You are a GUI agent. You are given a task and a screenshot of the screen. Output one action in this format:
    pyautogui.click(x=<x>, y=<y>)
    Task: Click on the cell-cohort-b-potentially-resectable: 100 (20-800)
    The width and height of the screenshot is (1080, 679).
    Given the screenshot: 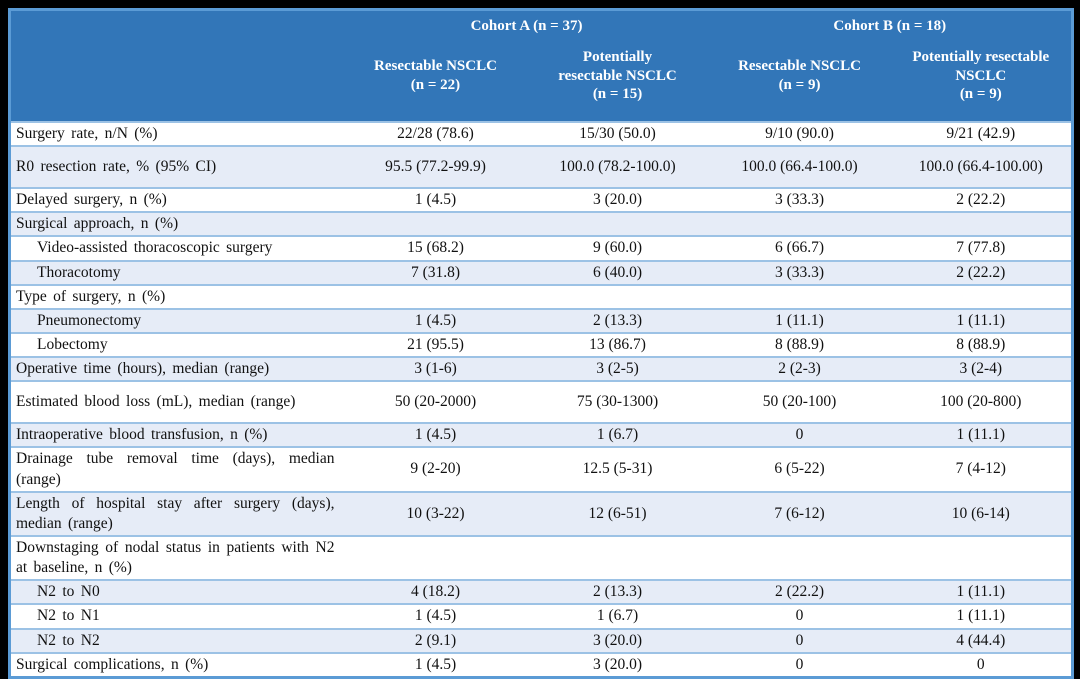 What is the action you would take?
    pyautogui.click(x=981, y=402)
    